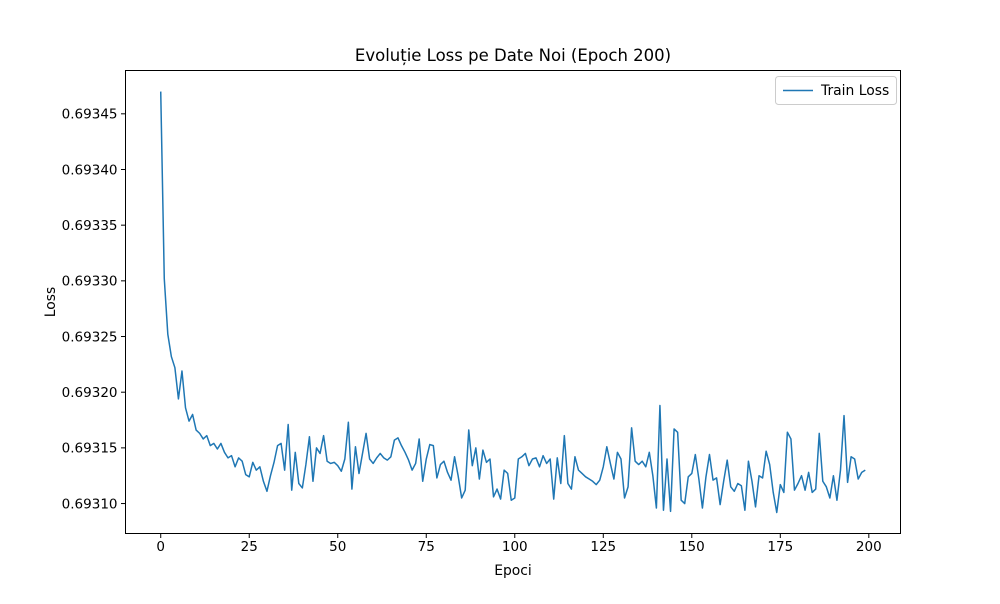 The width and height of the screenshot is (1000, 604). I want to click on y-tick-label: 0.69335, so click(90, 226).